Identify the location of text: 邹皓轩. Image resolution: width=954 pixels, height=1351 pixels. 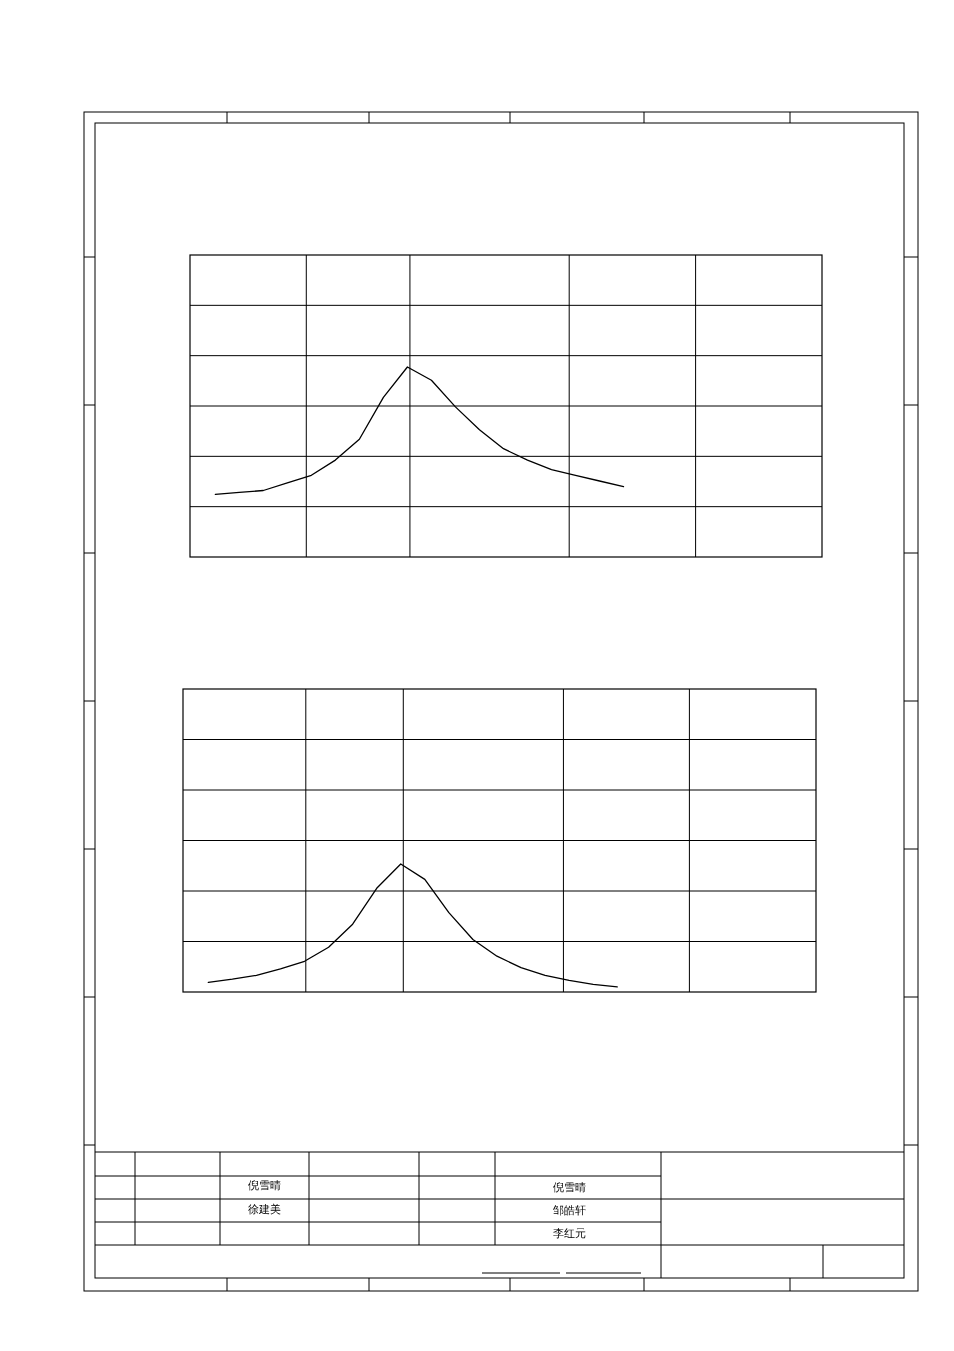
(569, 1210).